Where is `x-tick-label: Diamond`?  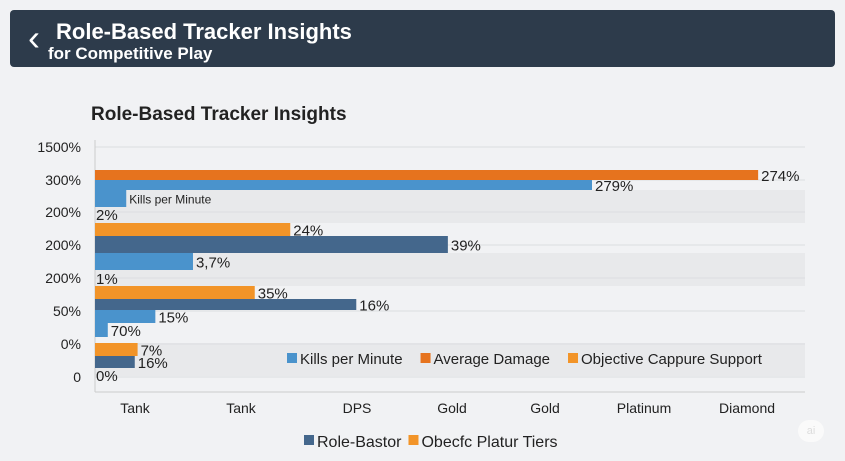 x-tick-label: Diamond is located at coordinates (747, 408).